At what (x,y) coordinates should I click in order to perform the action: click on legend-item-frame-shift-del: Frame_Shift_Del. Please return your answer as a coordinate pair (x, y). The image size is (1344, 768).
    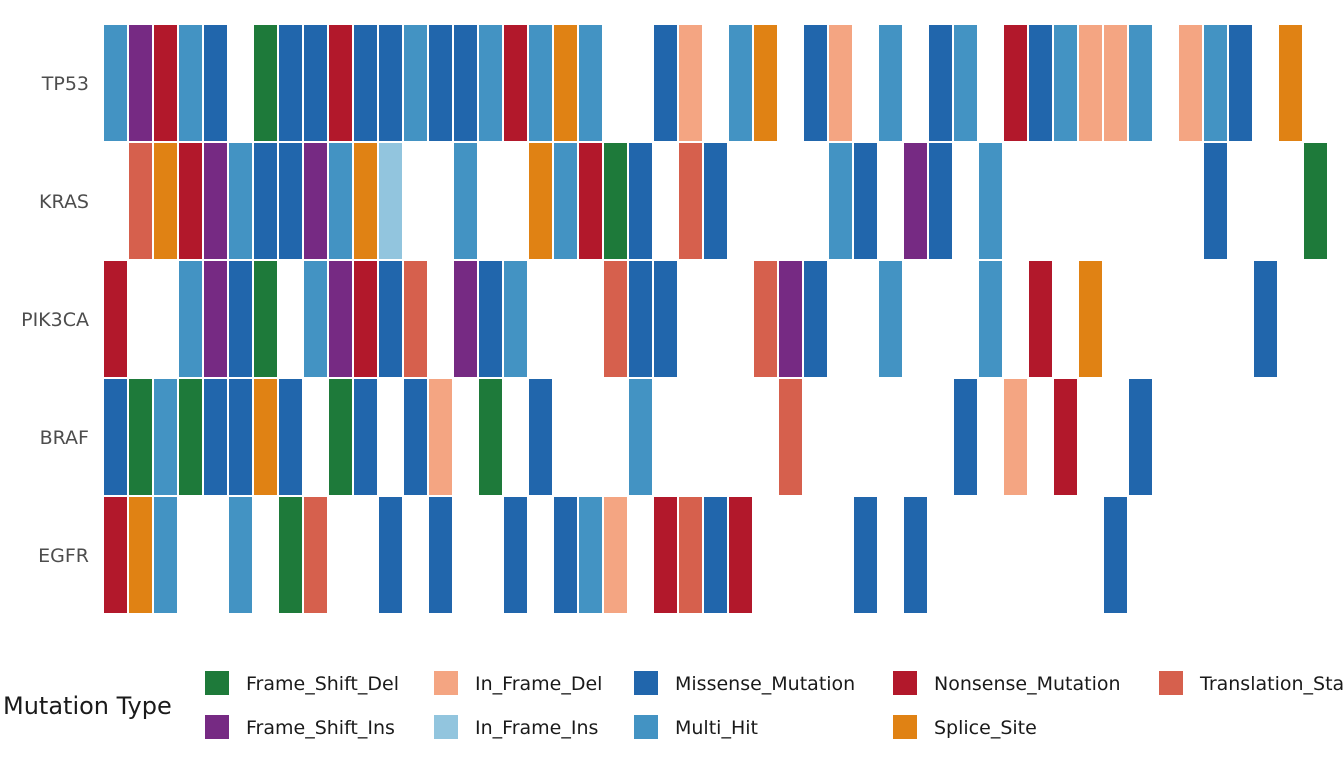
    Looking at the image, I should click on (302, 683).